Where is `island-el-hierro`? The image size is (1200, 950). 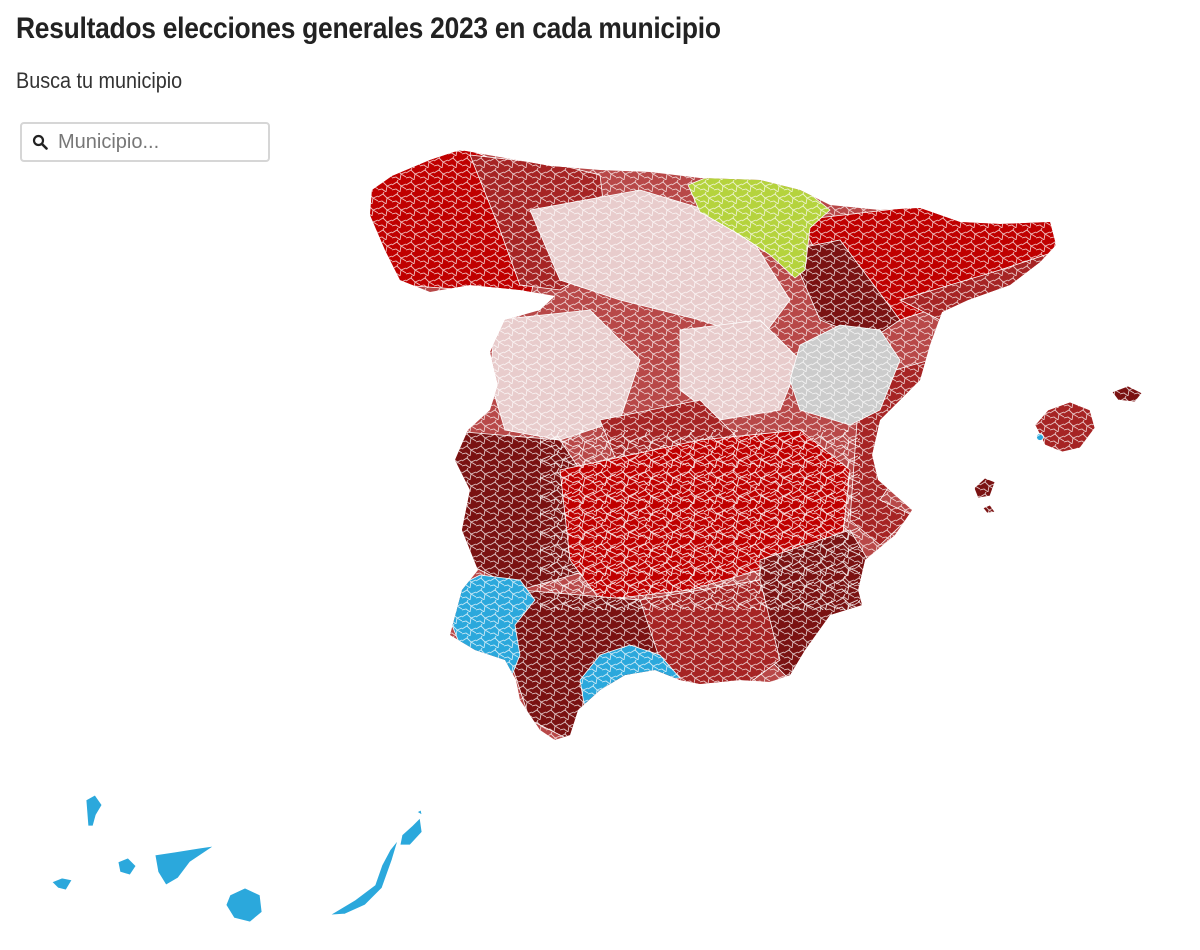 island-el-hierro is located at coordinates (62, 884).